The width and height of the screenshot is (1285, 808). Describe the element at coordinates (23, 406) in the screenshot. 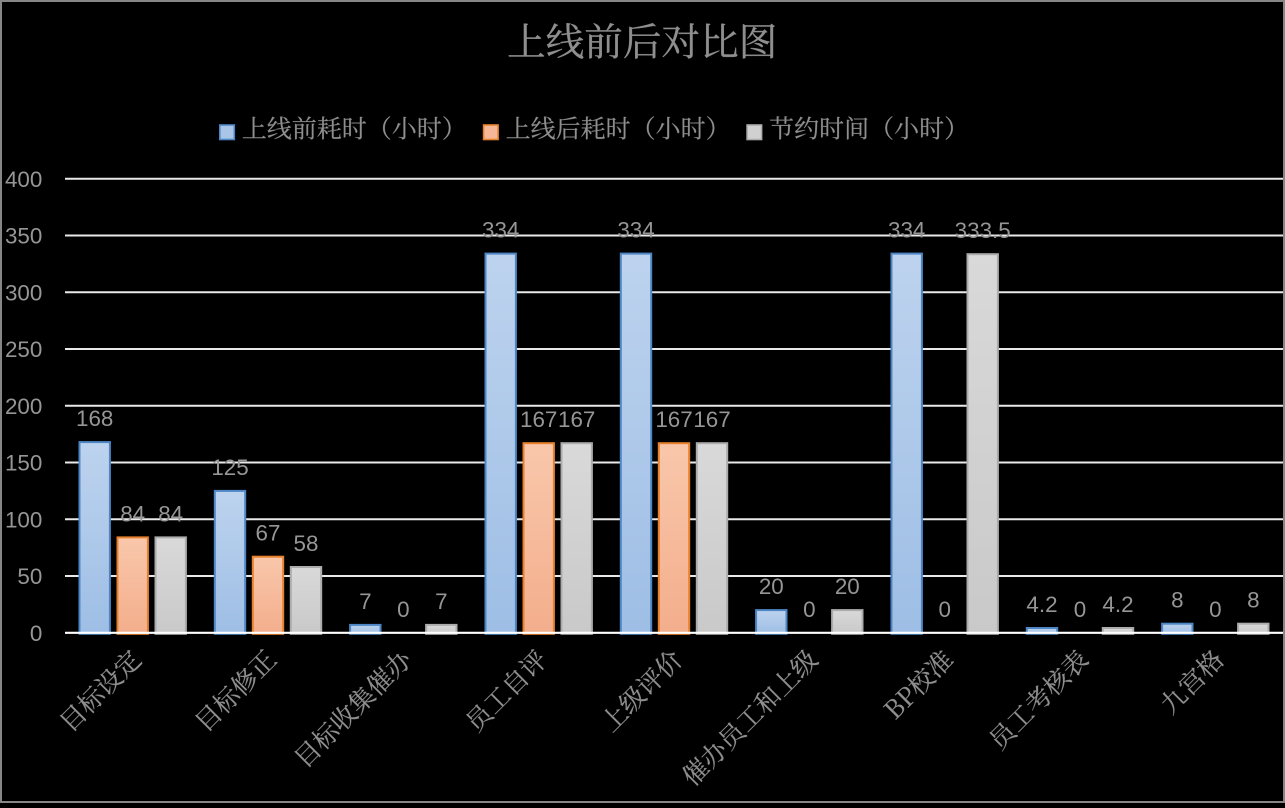

I see `svg-text: 200` at that location.